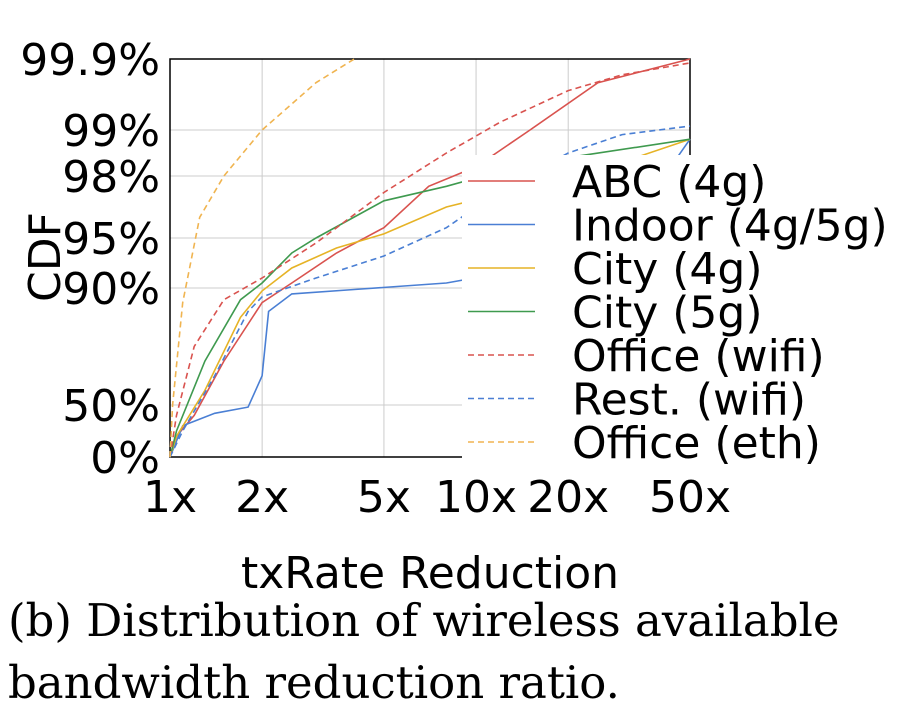  Describe the element at coordinates (730, 226) in the screenshot. I see `legend-label: Indoor (4g/5g)` at that location.